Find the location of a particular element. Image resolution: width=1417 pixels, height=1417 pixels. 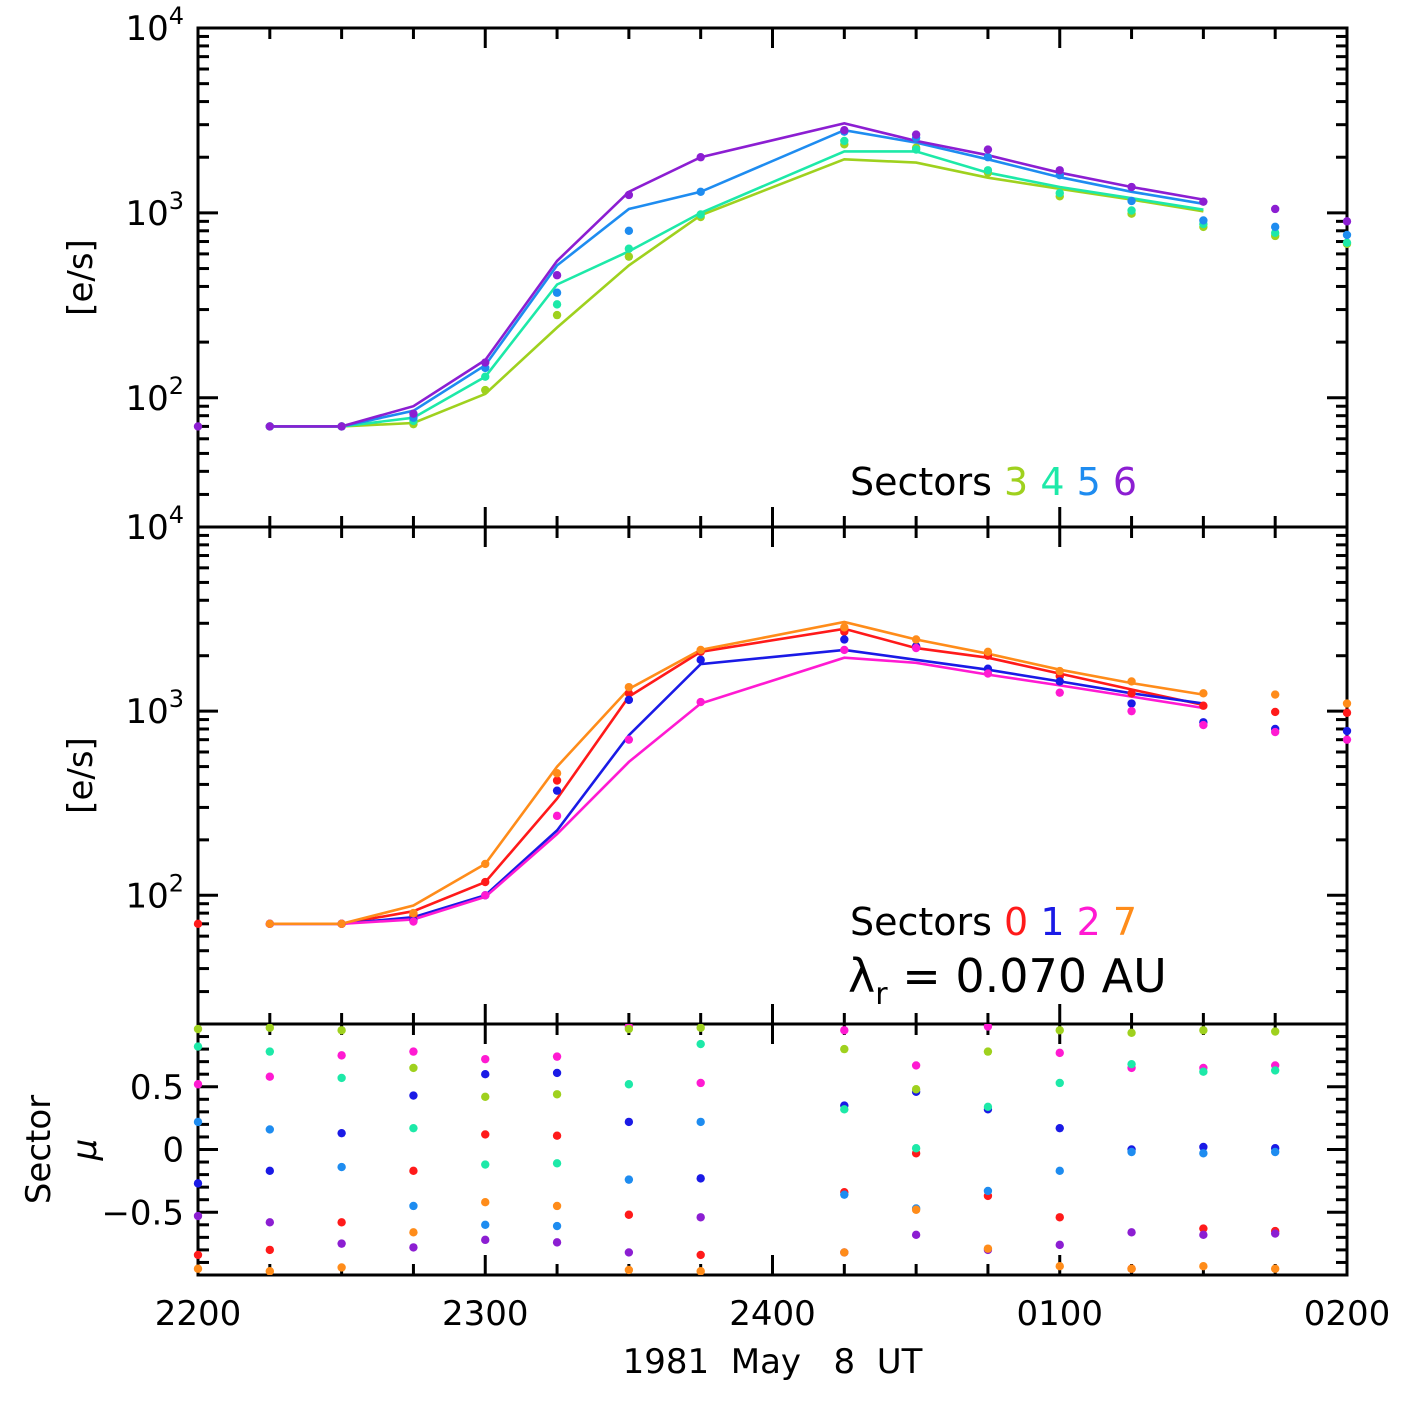

top-panel-series-3-point is located at coordinates (485, 390).